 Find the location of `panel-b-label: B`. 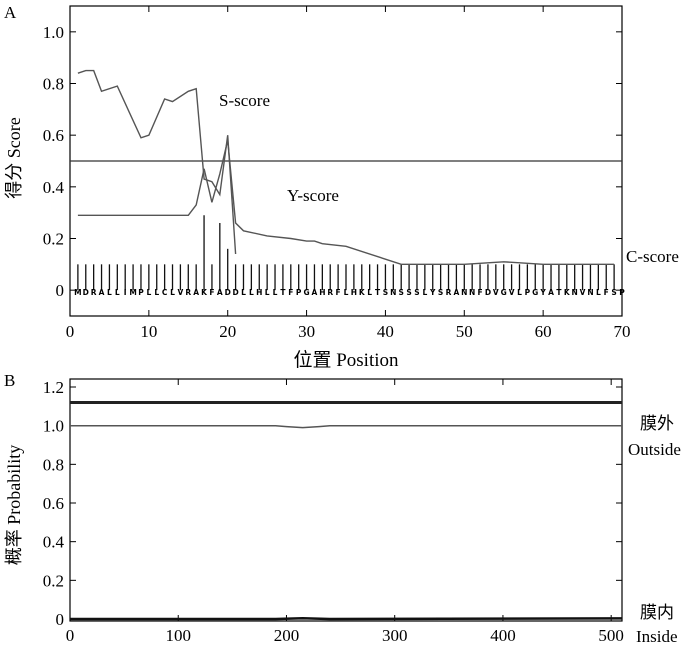

panel-b-label: B is located at coordinates (9, 380).